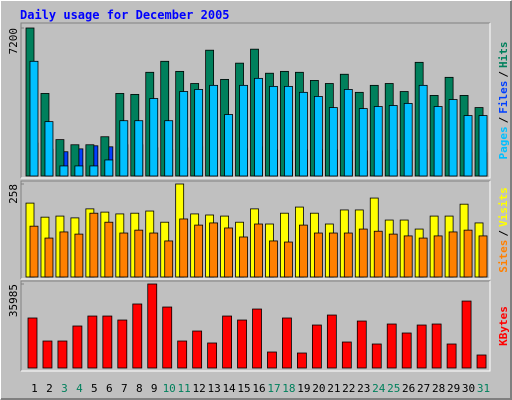 The width and height of the screenshot is (512, 400). Describe the element at coordinates (288, 388) in the screenshot. I see `x-tick-label: 18` at that location.